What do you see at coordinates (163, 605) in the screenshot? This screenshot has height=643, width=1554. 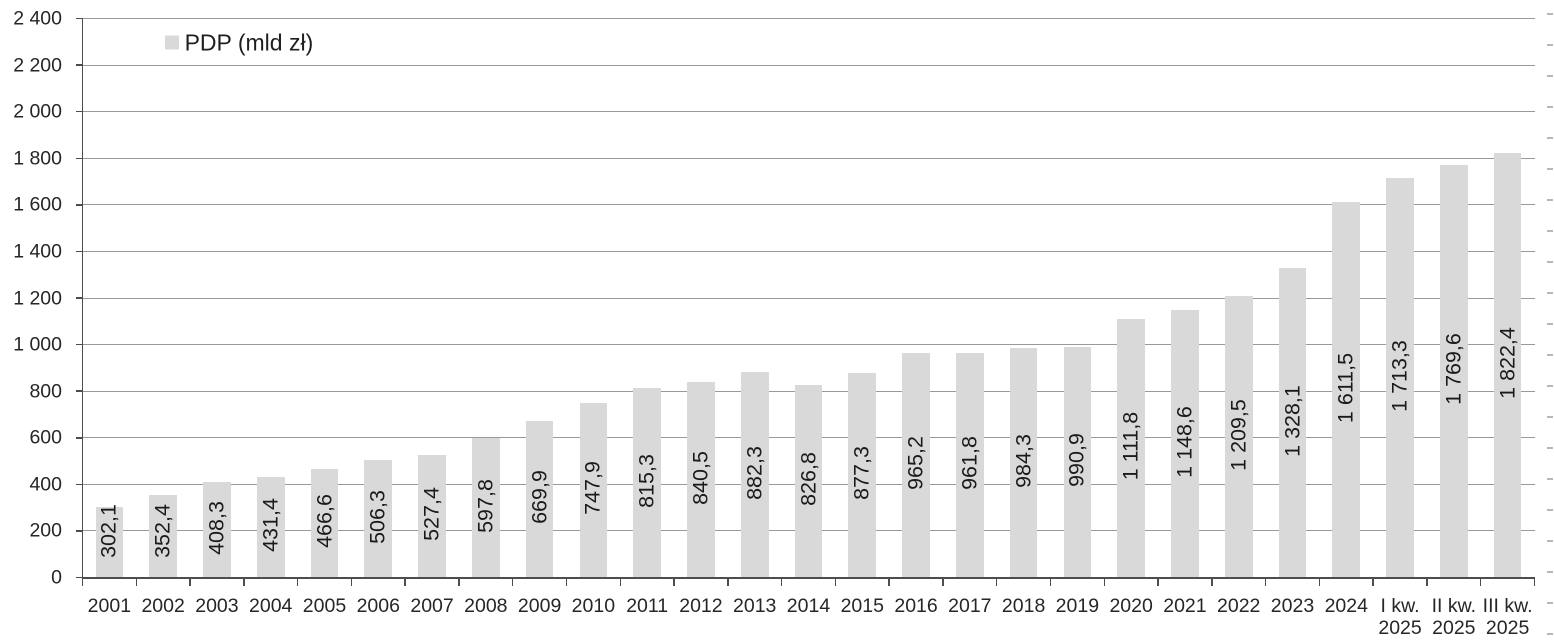 I see `x-axis-category-label-line: 2002` at bounding box center [163, 605].